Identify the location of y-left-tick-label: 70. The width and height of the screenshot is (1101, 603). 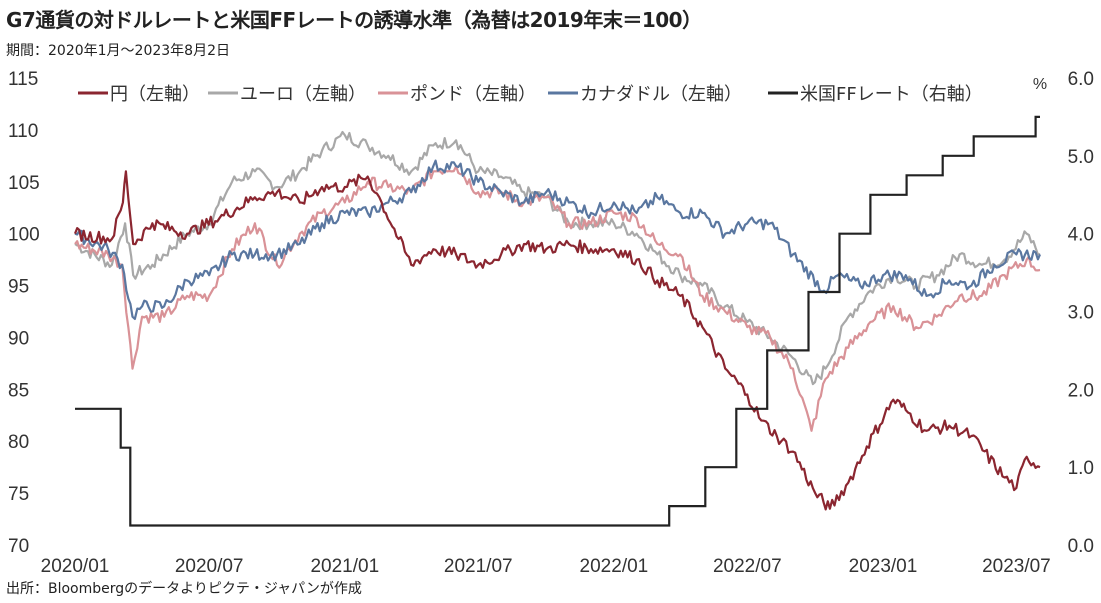
(18, 546).